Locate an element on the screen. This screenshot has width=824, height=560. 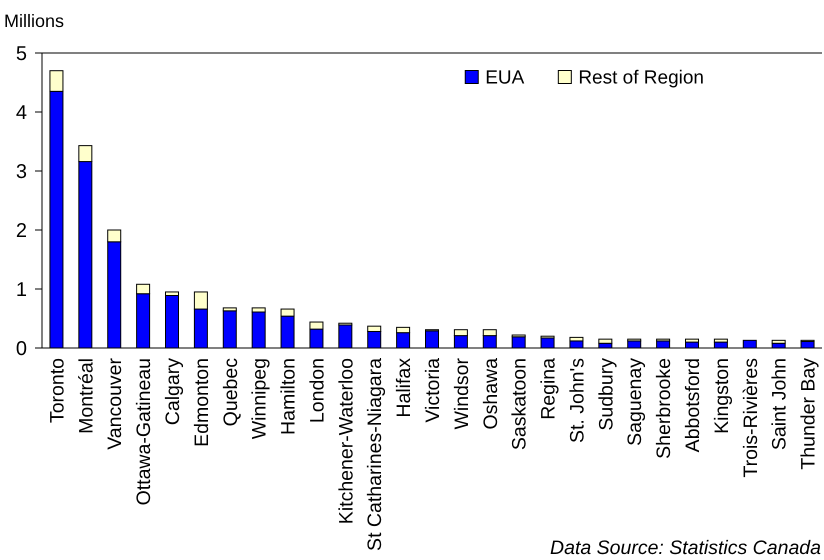
y-tick-label: 3 is located at coordinates (21, 172).